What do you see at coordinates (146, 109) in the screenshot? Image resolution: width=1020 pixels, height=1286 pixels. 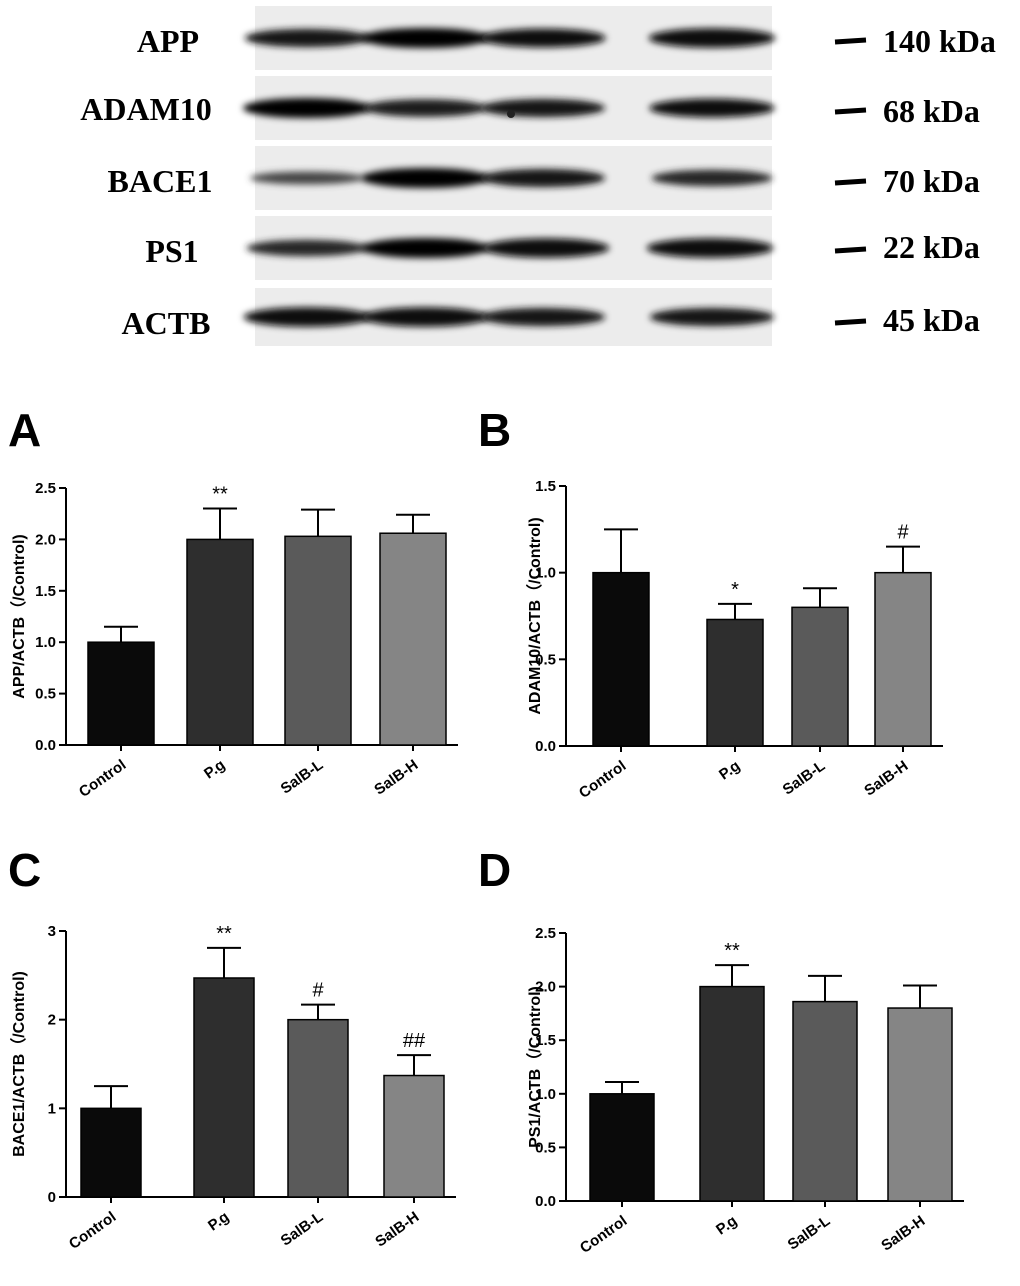 I see `blot-label-adam10: ADAM10` at bounding box center [146, 109].